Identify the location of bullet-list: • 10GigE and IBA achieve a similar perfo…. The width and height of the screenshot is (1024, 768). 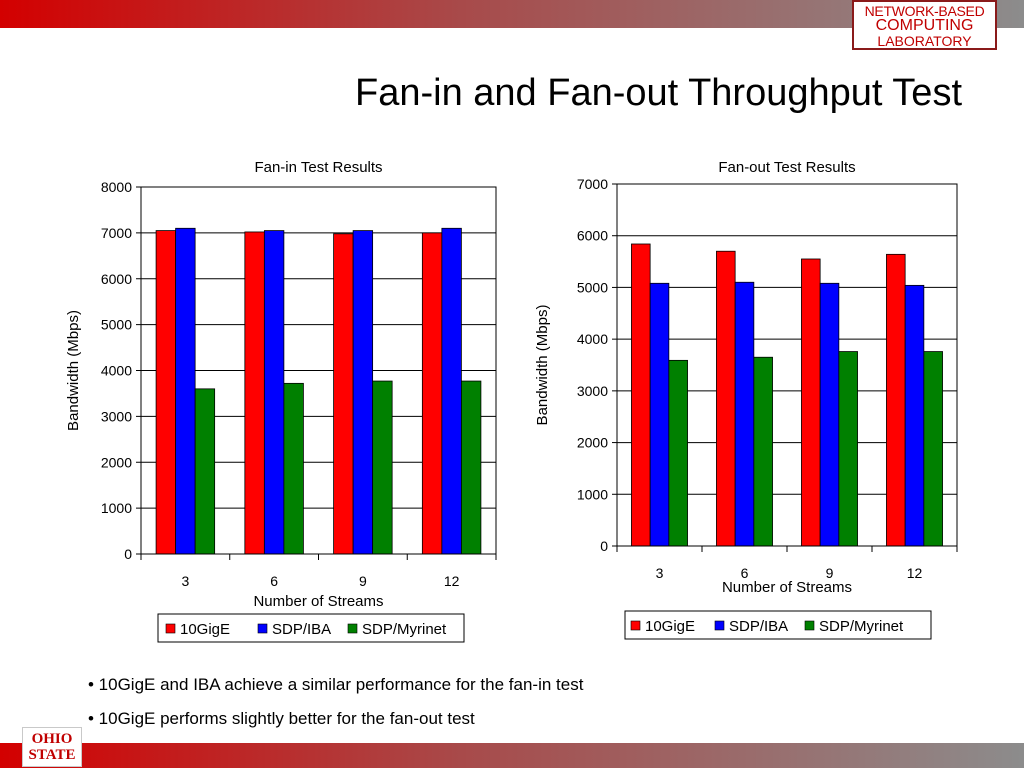
(335, 707).